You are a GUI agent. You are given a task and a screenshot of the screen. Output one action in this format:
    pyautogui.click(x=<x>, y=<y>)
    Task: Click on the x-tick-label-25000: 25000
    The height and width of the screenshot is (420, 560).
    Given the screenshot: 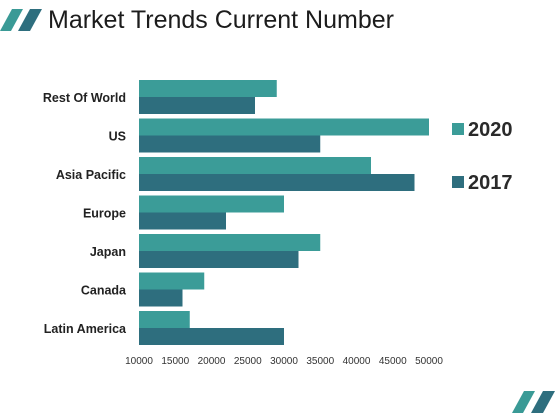 What is the action you would take?
    pyautogui.click(x=248, y=361)
    